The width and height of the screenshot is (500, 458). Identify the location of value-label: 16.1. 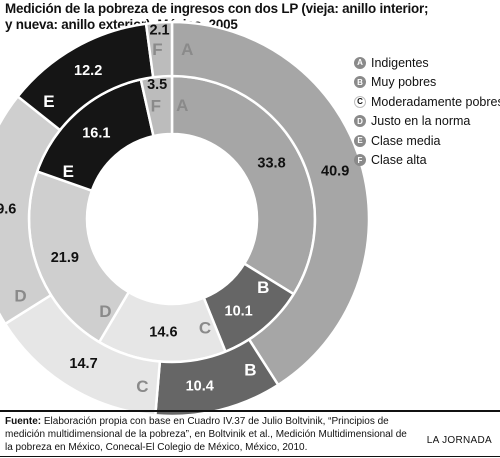
(96, 134).